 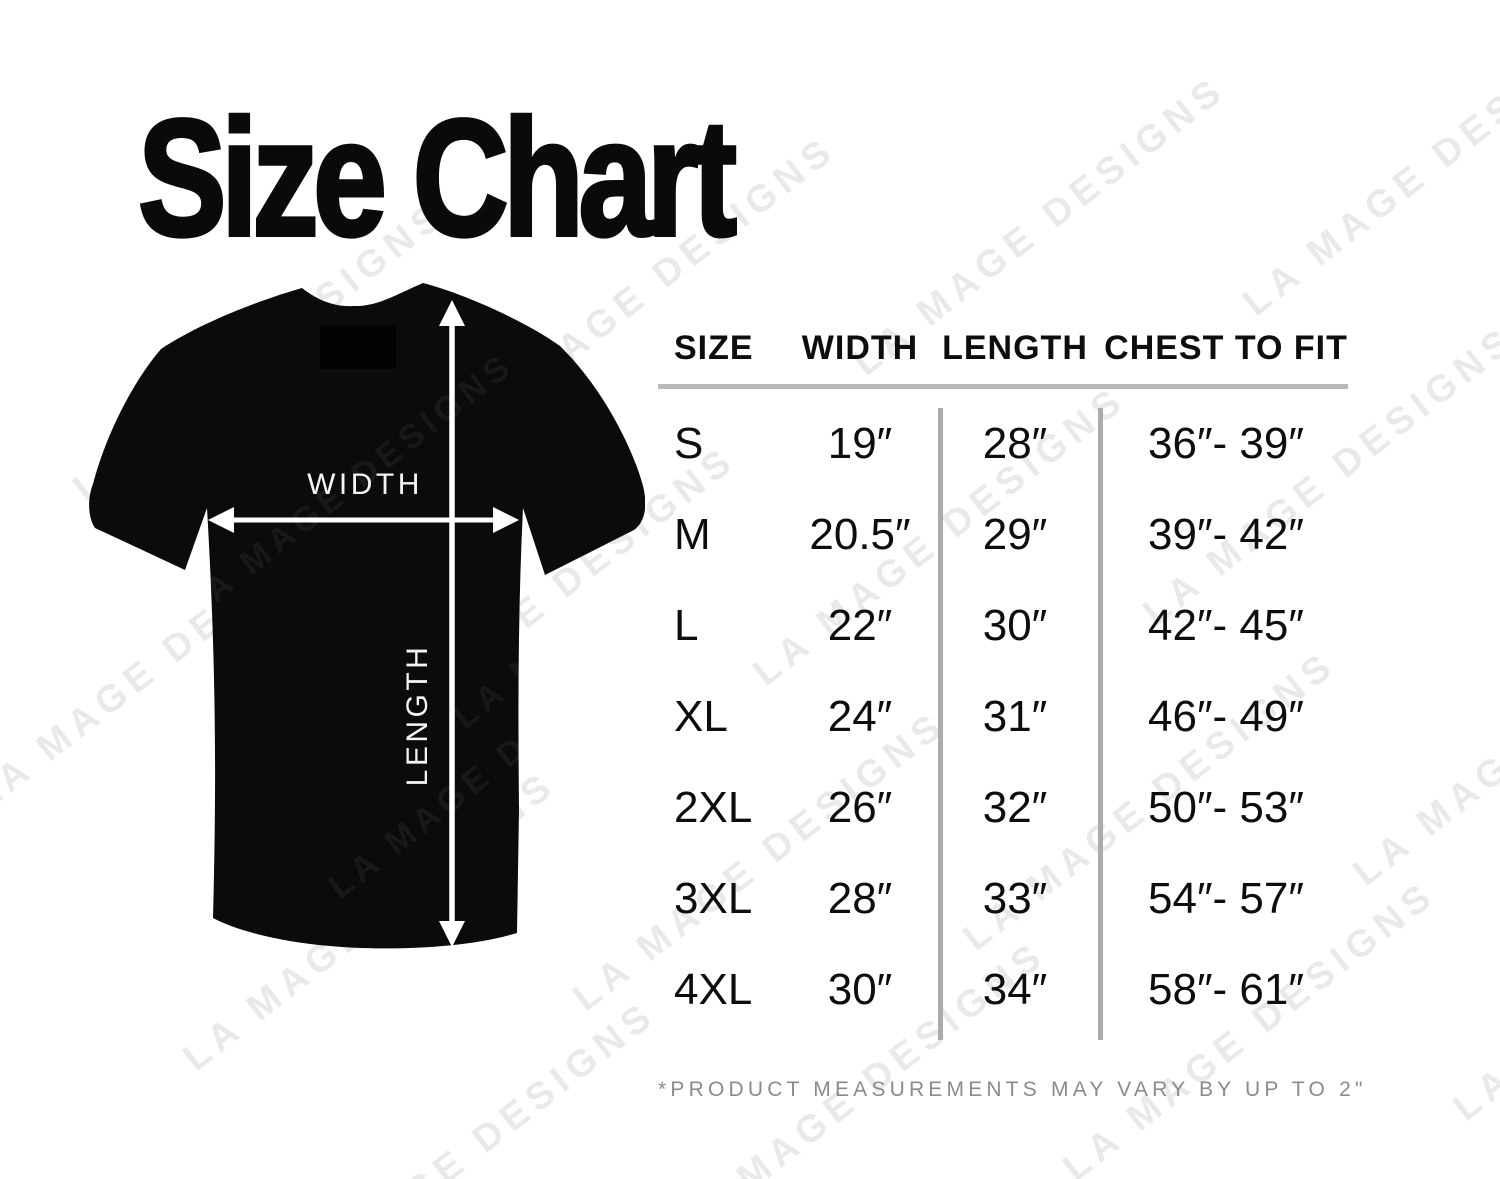 I want to click on length-cell: 32″, so click(x=1015, y=807).